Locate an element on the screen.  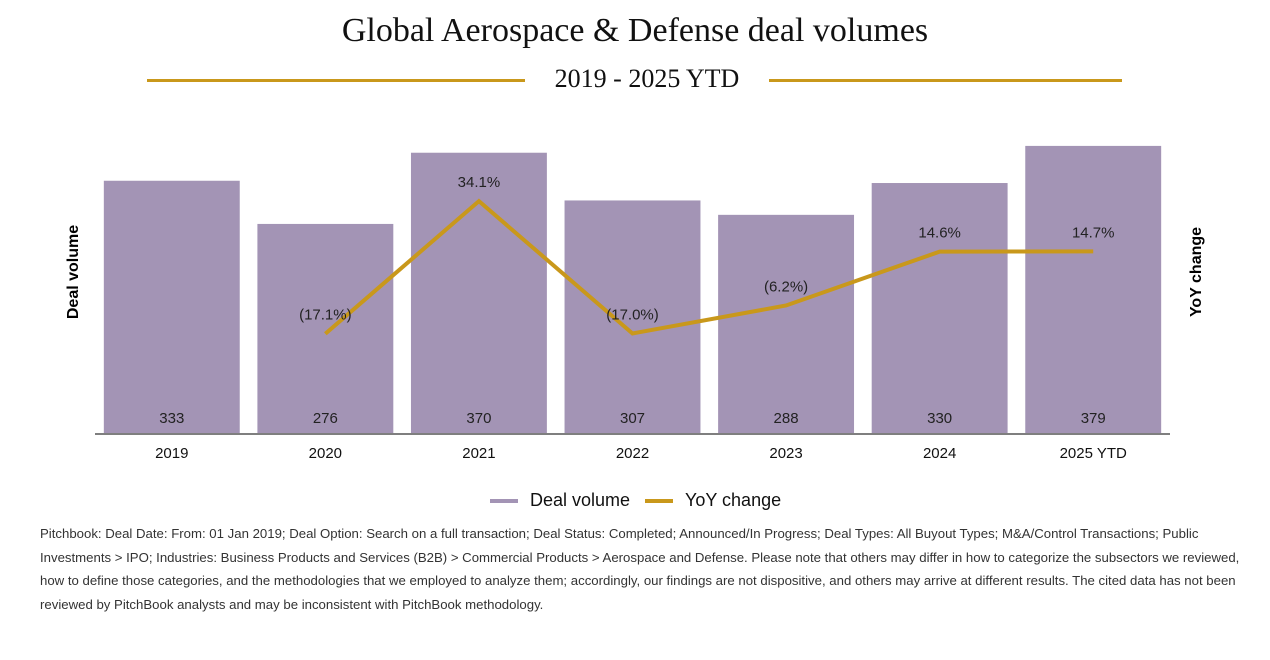
legend-label: Deal volume is located at coordinates (580, 500).